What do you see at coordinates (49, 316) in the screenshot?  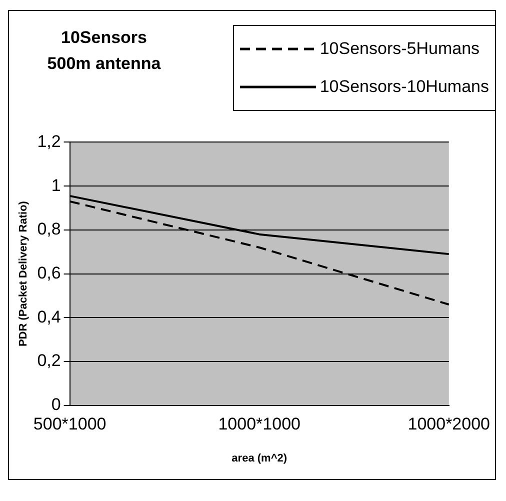 I see `y-tick-label: 0,4` at bounding box center [49, 316].